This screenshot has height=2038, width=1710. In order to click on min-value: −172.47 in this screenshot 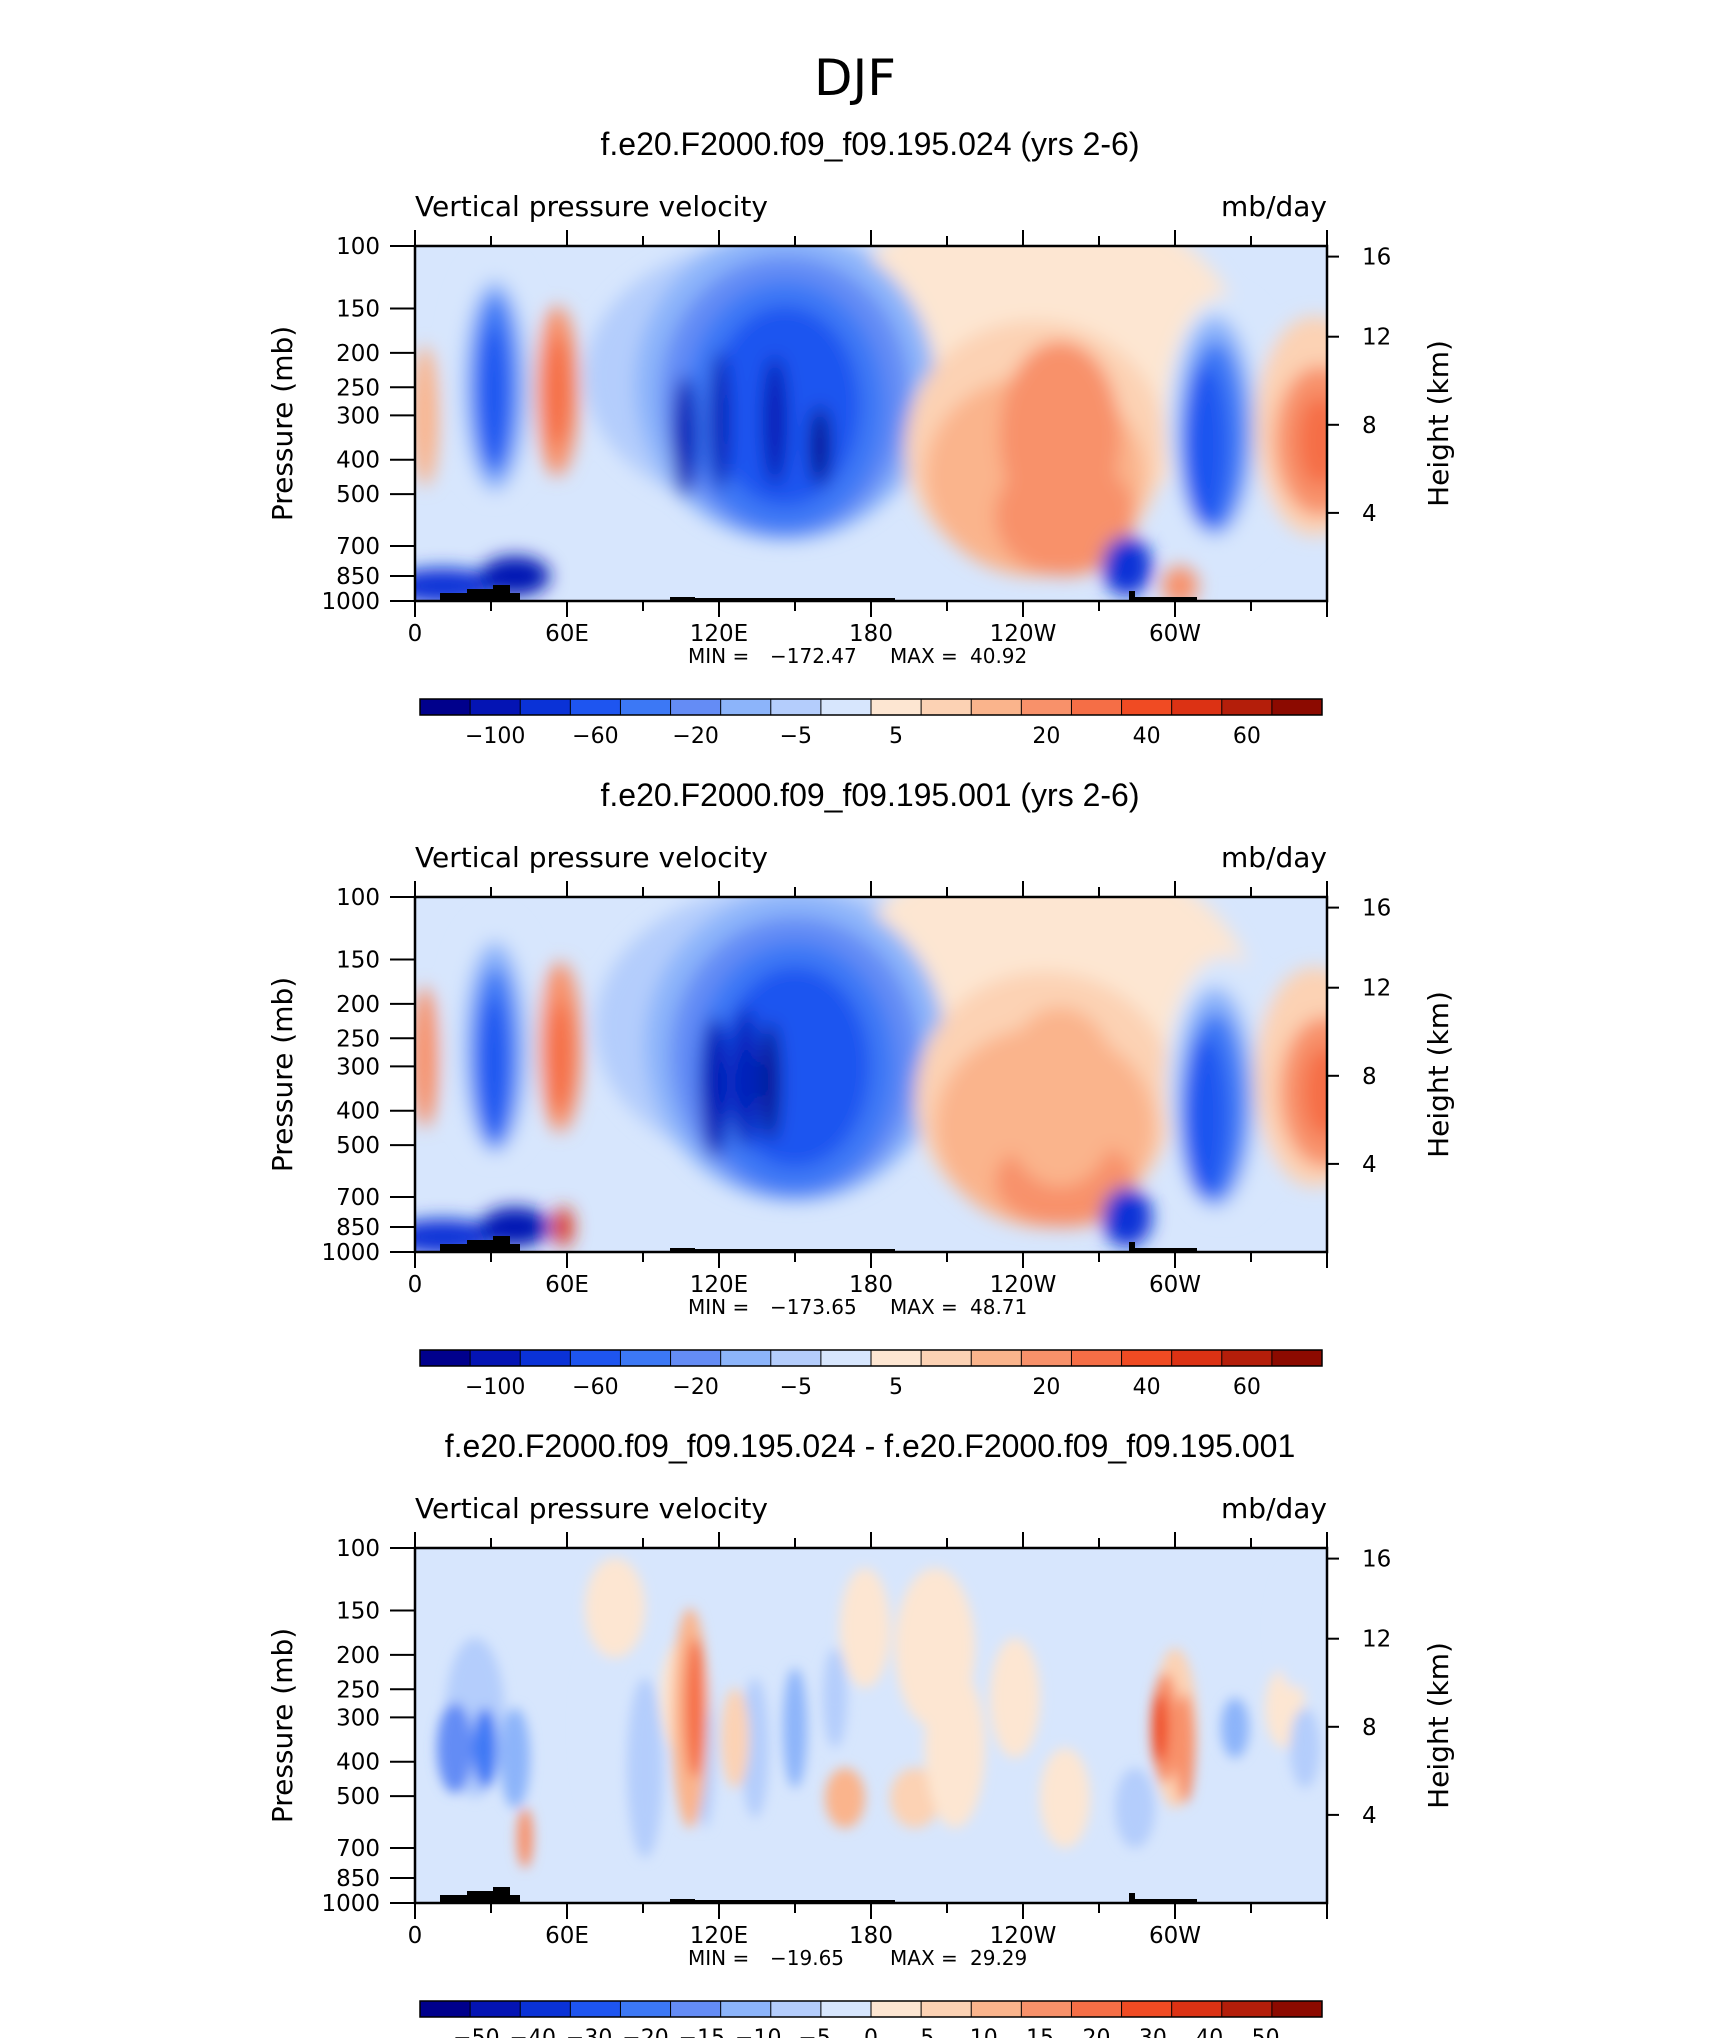, I will do `click(813, 656)`.